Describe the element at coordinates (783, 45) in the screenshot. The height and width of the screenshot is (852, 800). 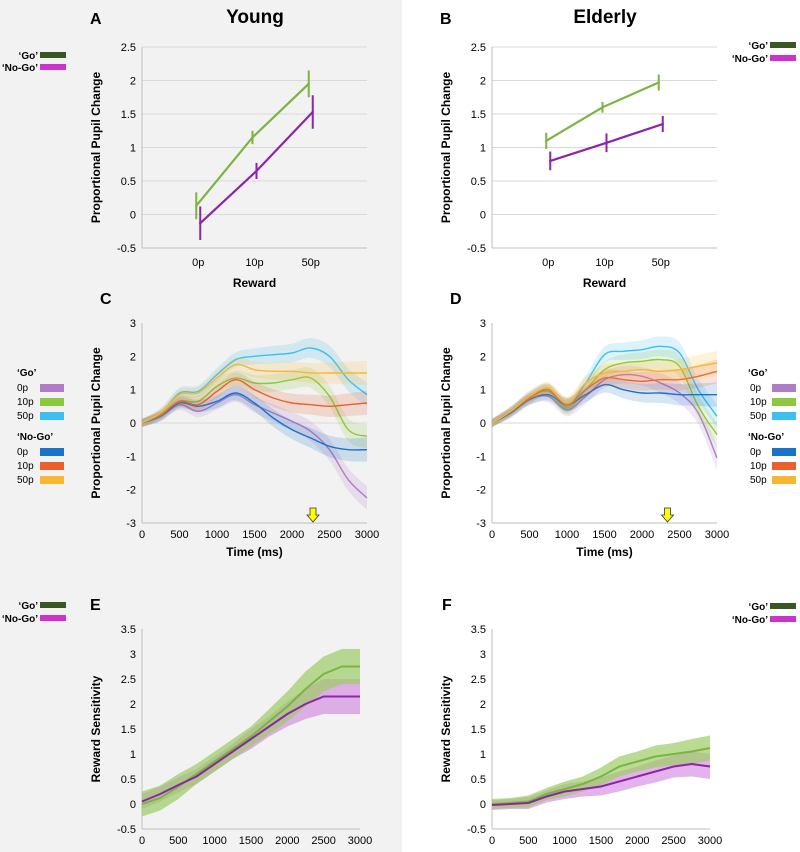
I see `legend-go-swatch` at that location.